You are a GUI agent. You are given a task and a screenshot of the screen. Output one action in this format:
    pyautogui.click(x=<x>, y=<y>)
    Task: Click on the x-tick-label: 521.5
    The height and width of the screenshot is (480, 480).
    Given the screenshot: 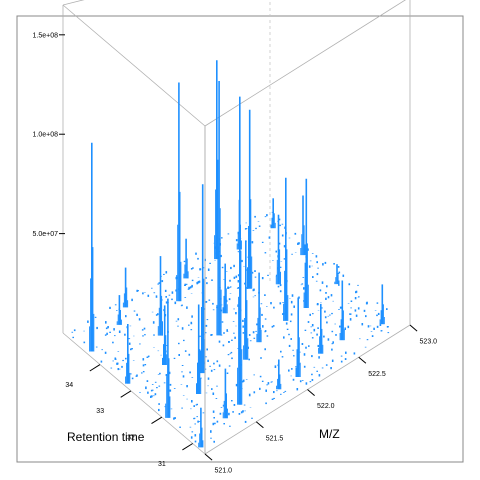 What is the action you would take?
    pyautogui.click(x=275, y=438)
    